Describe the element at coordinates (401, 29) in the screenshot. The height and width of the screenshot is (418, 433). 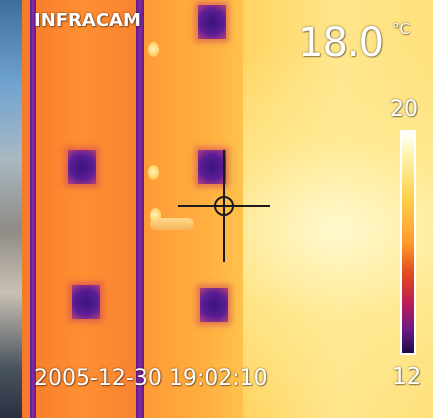
I see `temperature-unit: °C` at that location.